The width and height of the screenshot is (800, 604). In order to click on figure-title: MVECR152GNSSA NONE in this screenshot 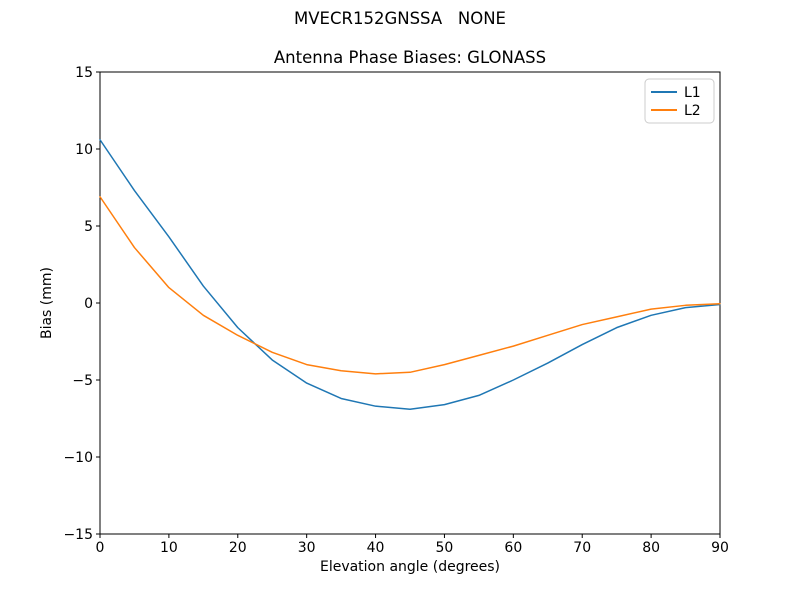, I will do `click(400, 18)`.